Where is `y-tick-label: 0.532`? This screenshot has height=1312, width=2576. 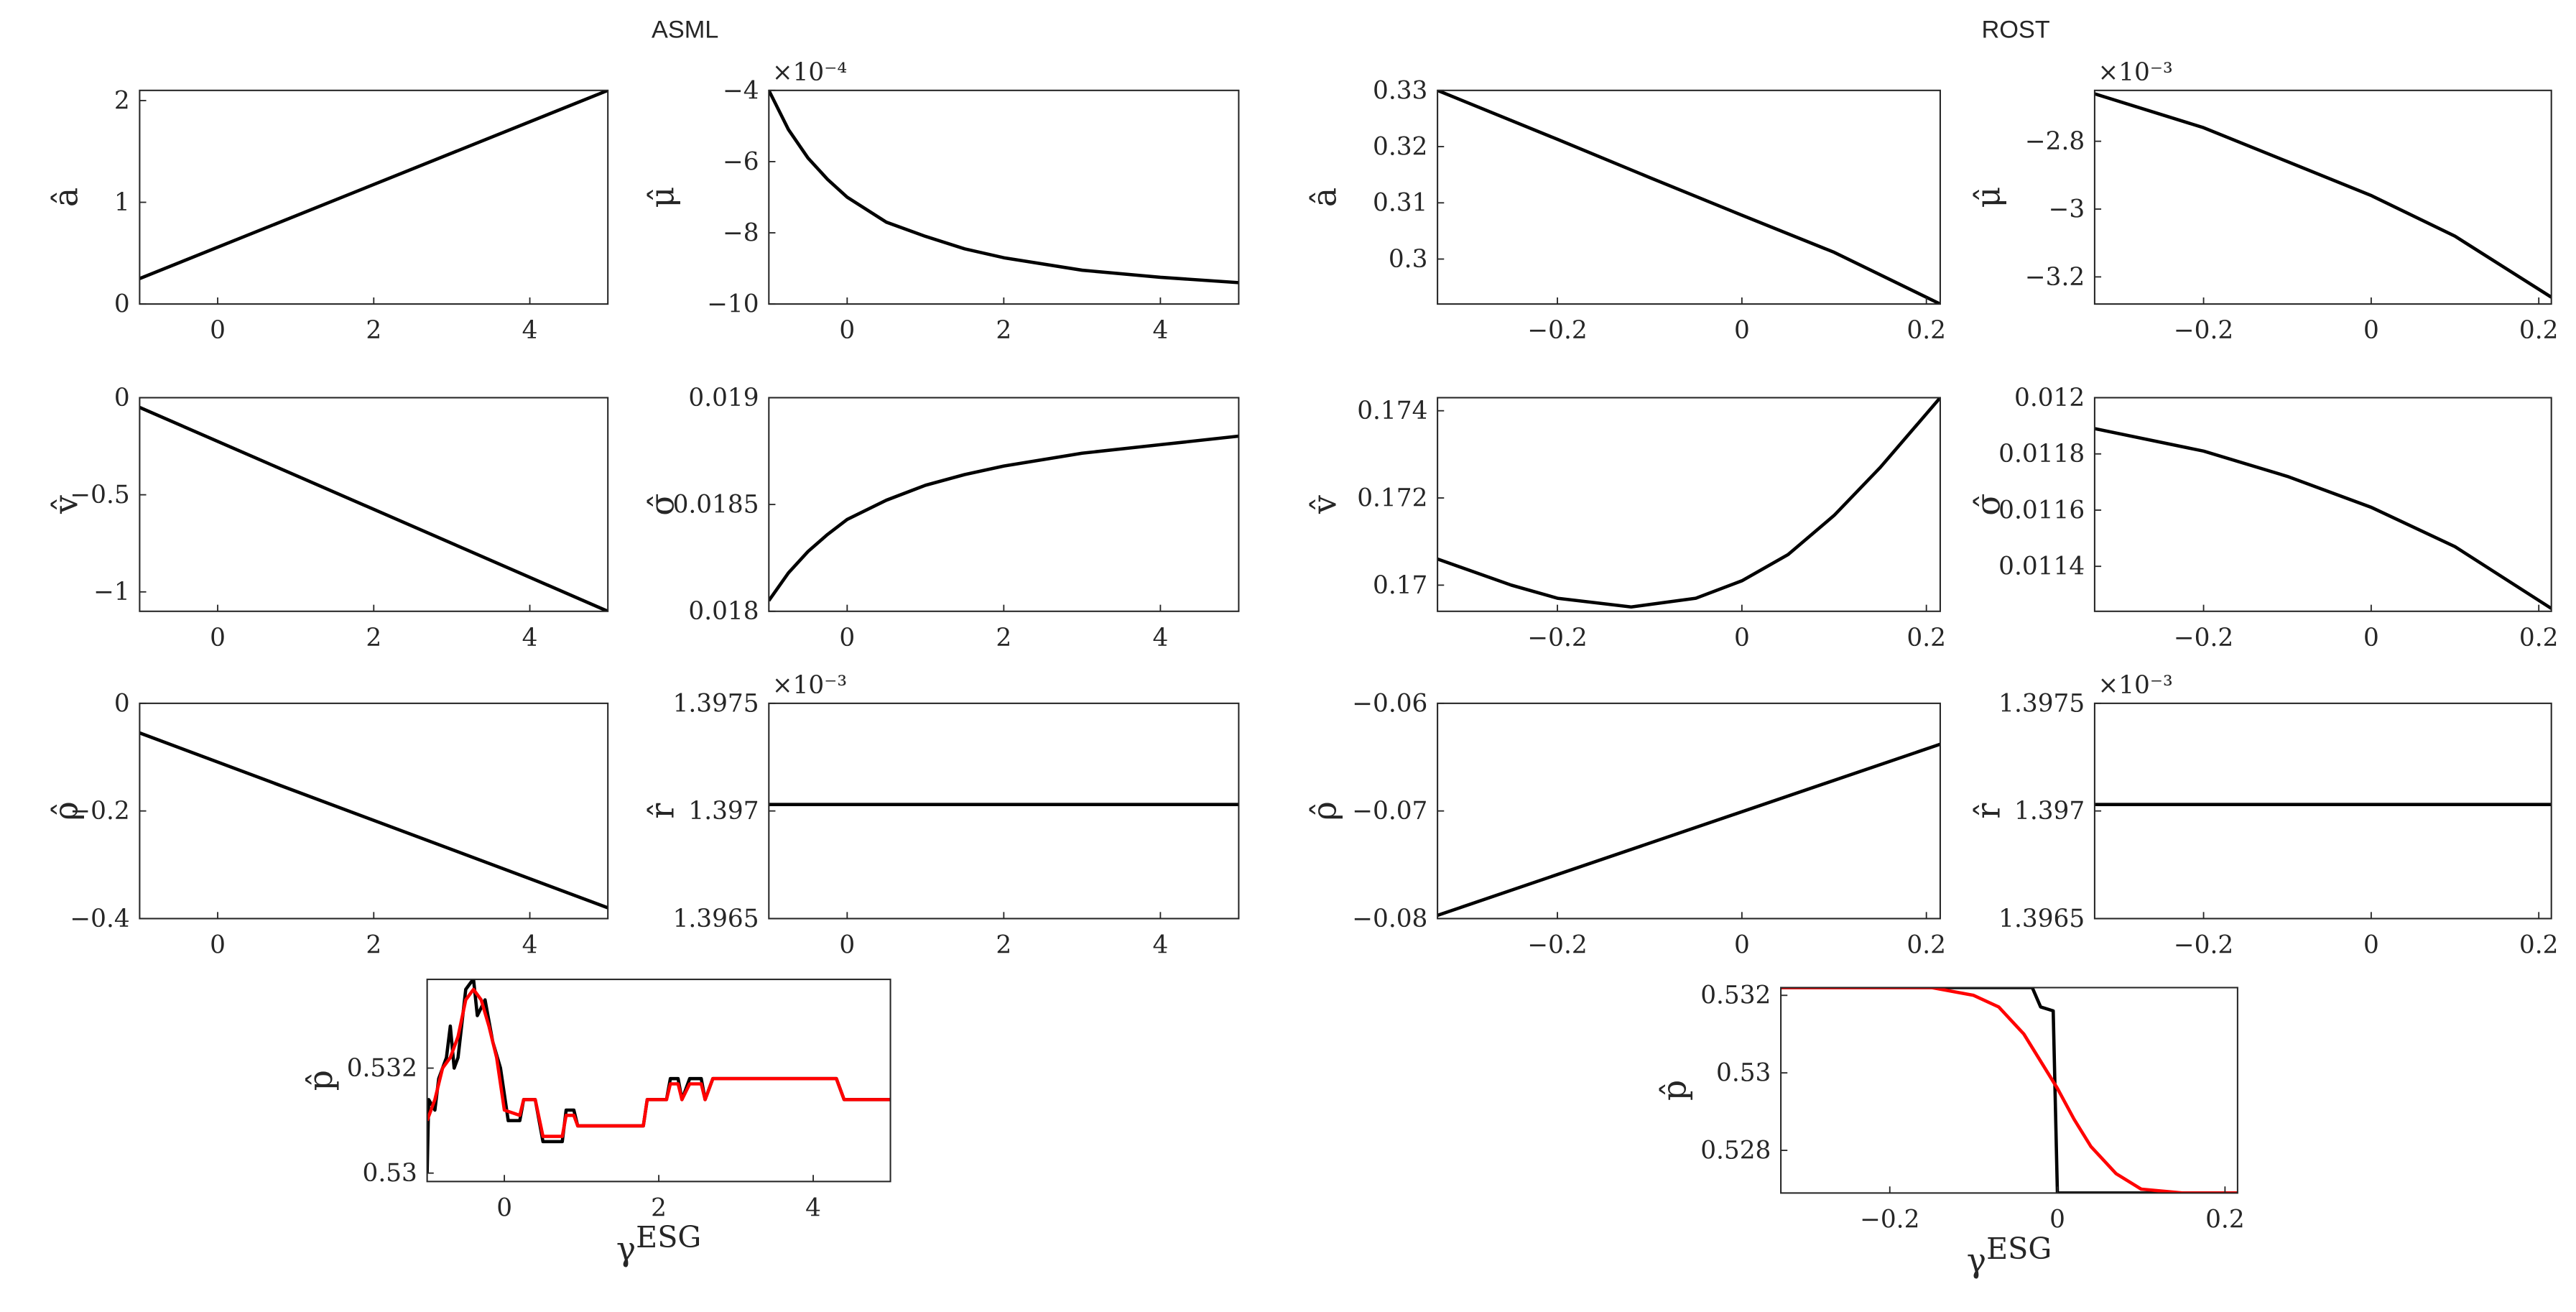
y-tick-label: 0.532 is located at coordinates (1735, 995).